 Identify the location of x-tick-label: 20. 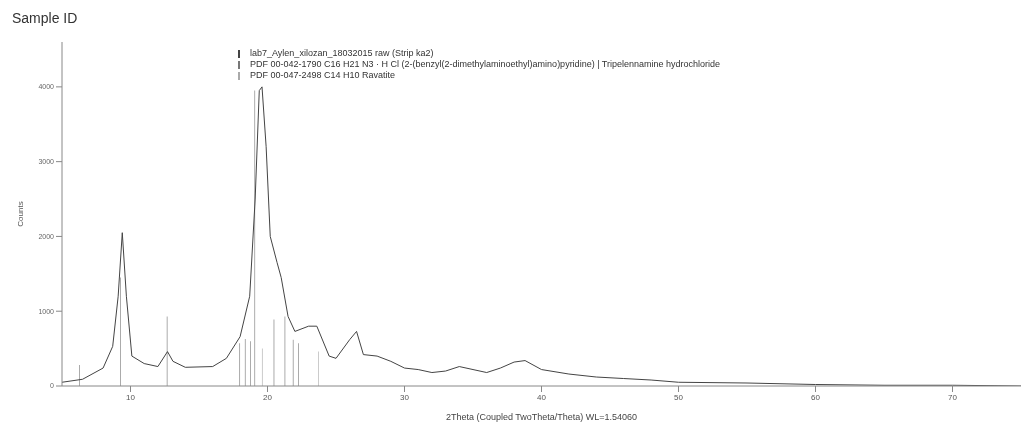
(268, 397).